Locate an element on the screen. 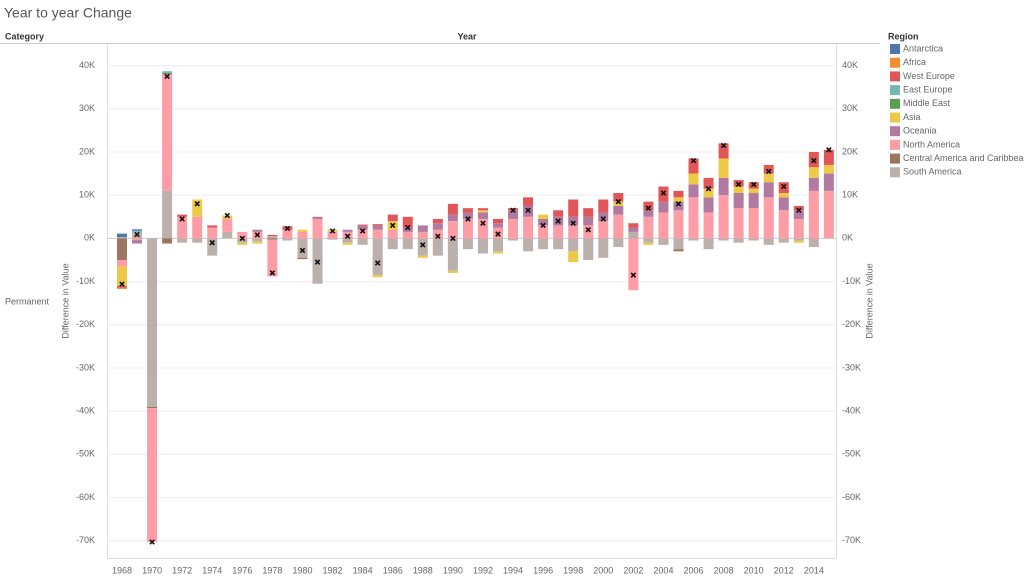  x-tick-label: 2002 is located at coordinates (633, 570).